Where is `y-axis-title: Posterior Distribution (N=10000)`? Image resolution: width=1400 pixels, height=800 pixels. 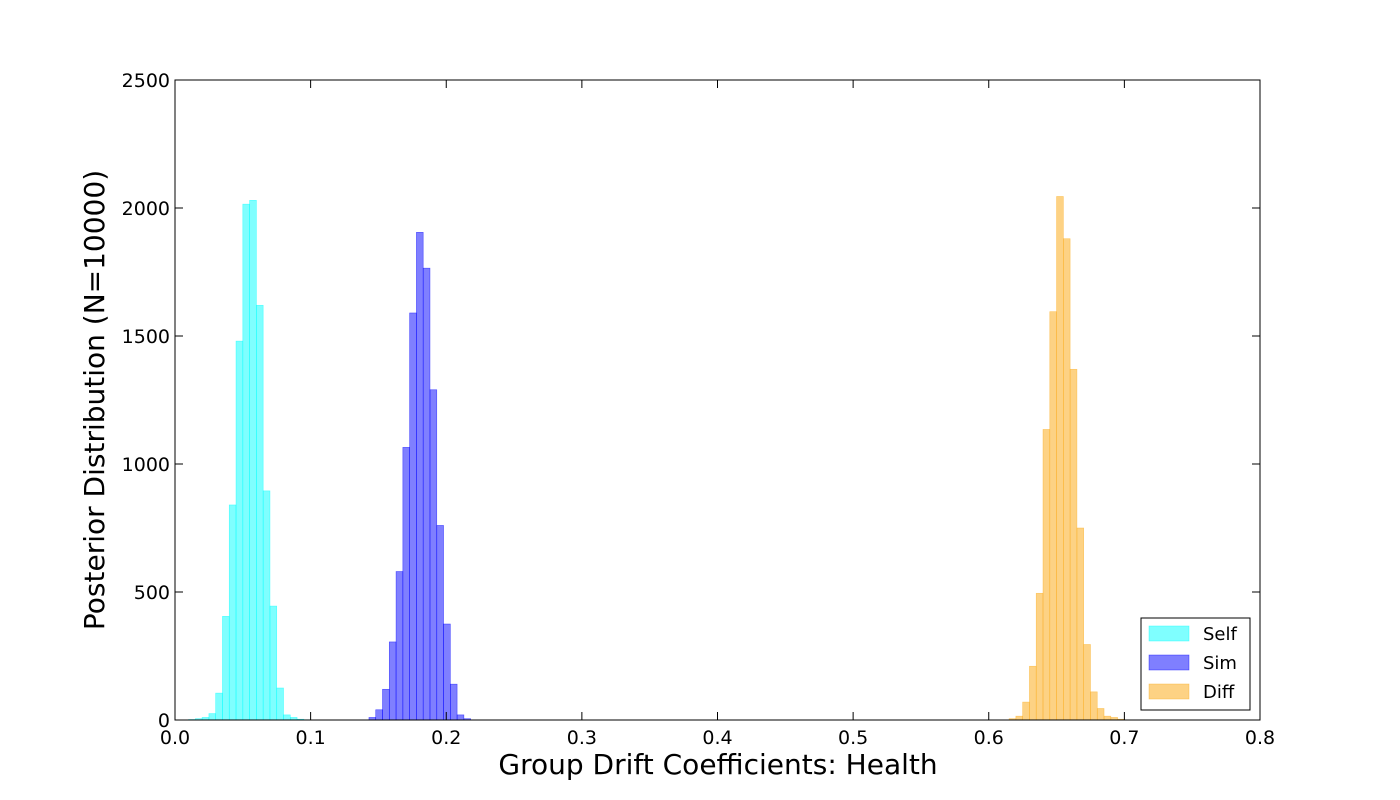 y-axis-title: Posterior Distribution (N=10000) is located at coordinates (94, 400).